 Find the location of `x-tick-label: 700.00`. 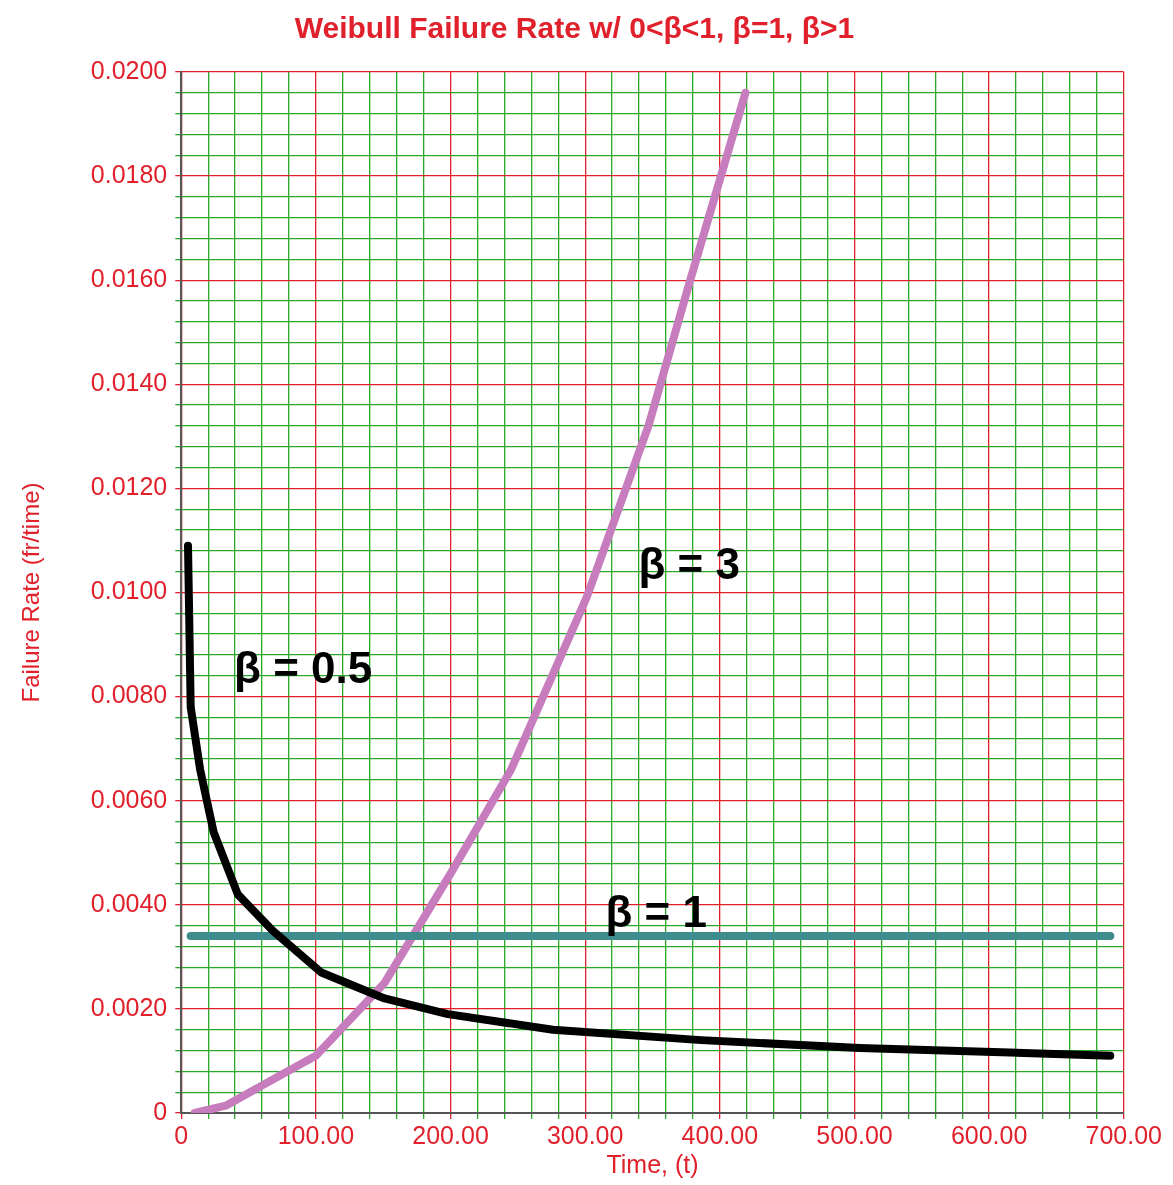

x-tick-label: 700.00 is located at coordinates (1123, 1134).